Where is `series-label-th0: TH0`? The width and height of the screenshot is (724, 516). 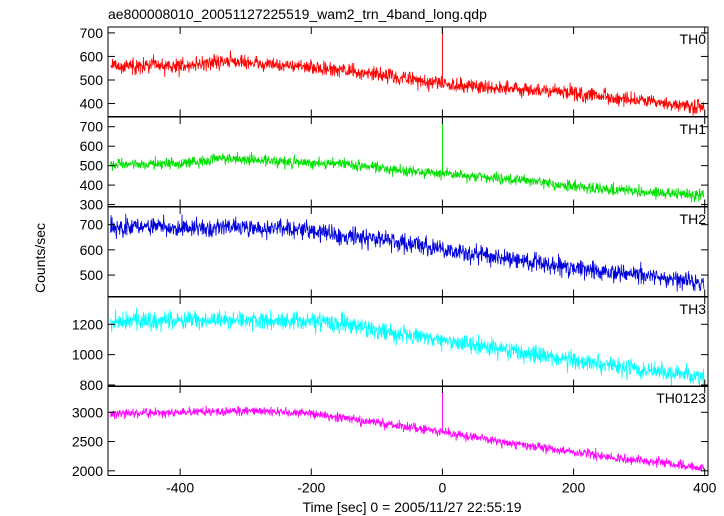 series-label-th0: TH0 is located at coordinates (693, 39).